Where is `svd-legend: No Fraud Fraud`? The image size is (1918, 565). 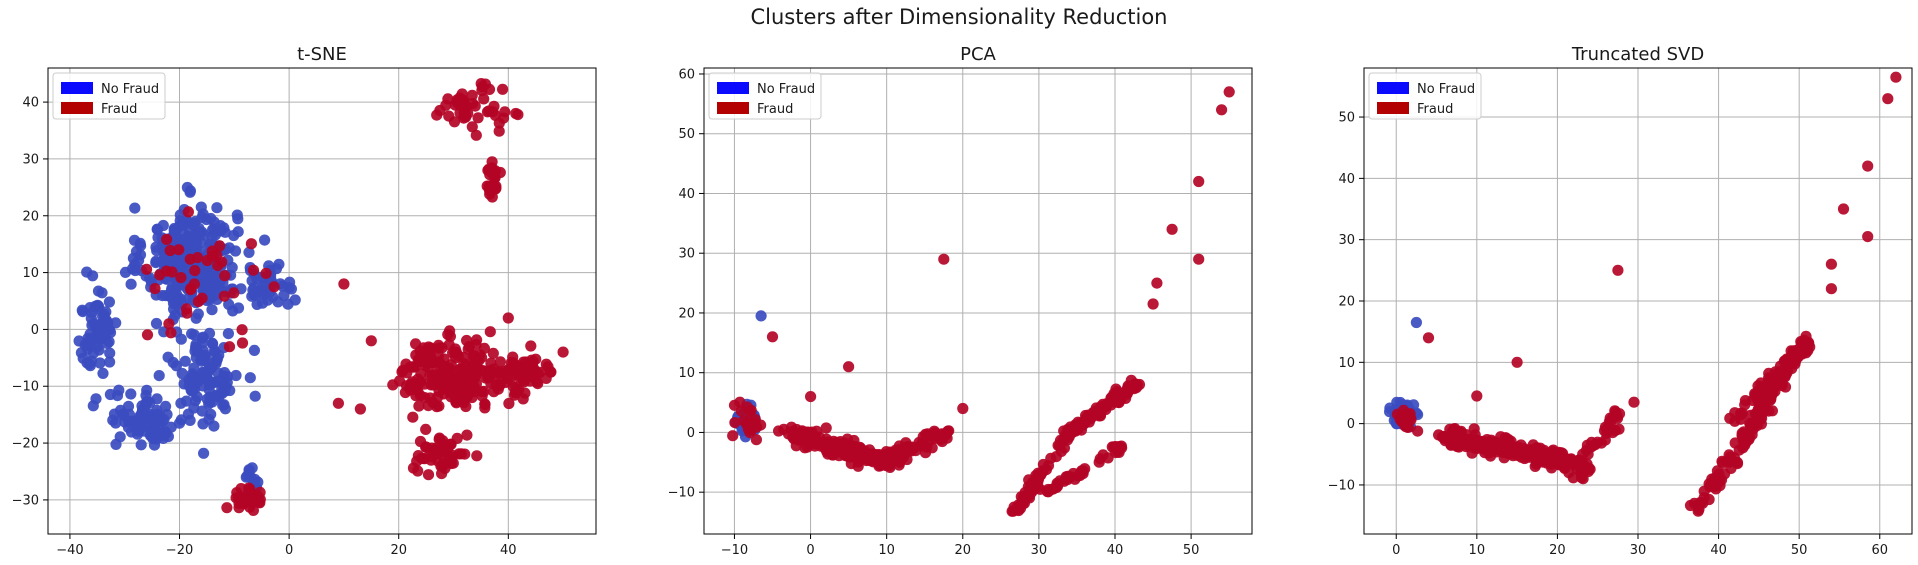
svd-legend: No Fraud Fraud is located at coordinates (1425, 96).